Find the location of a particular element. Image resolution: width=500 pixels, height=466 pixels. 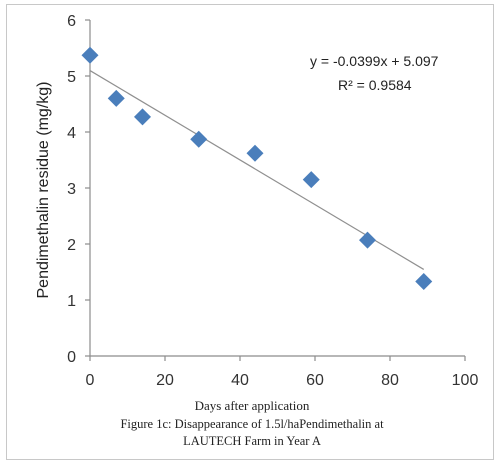

x-tick-label: 80 is located at coordinates (390, 380).